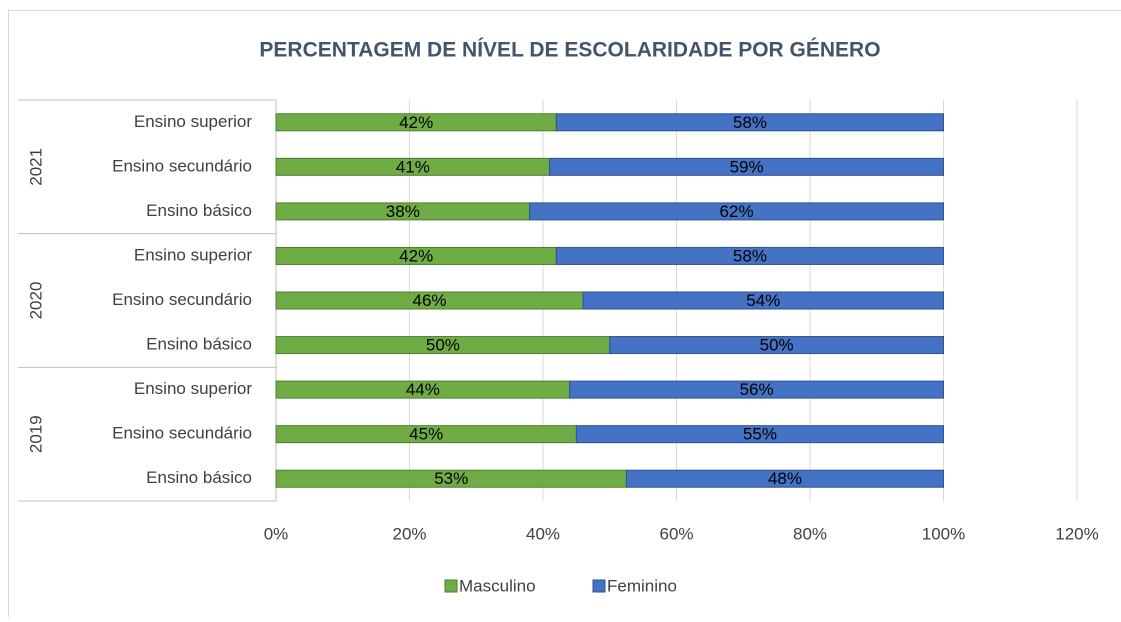 This screenshot has height=622, width=1121. Describe the element at coordinates (760, 434) in the screenshot. I see `data-label: 55%` at that location.